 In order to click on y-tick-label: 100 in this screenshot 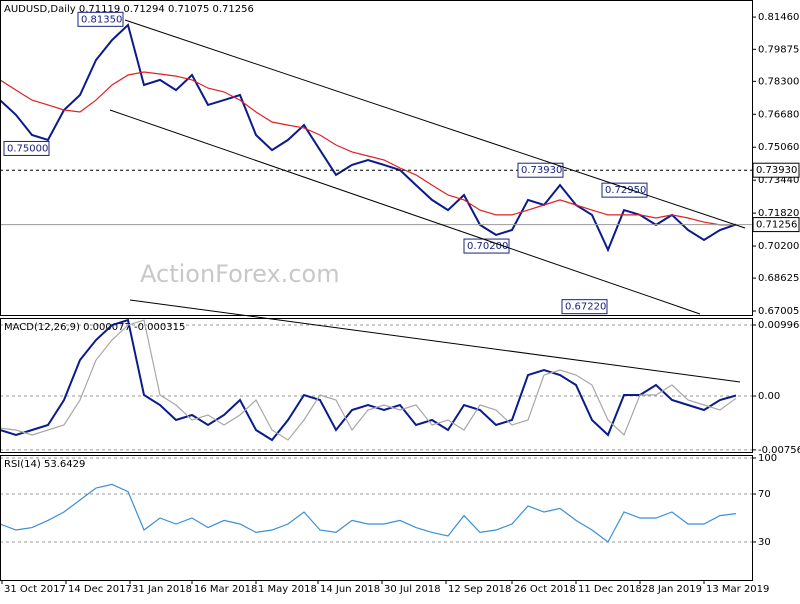, I will do `click(767, 458)`.